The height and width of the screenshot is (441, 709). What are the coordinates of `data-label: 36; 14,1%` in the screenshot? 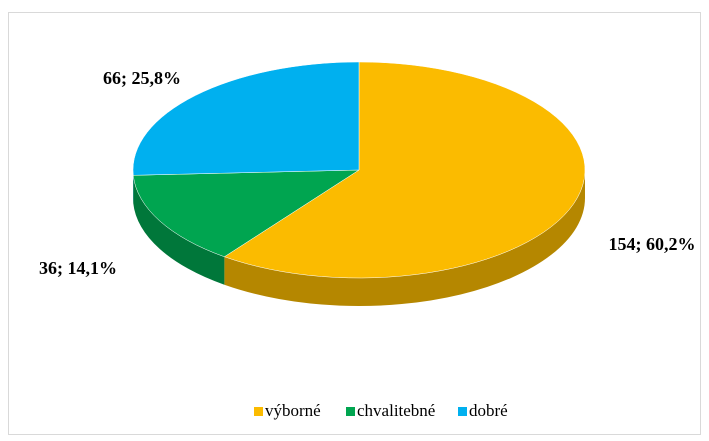 It's located at (78, 268).